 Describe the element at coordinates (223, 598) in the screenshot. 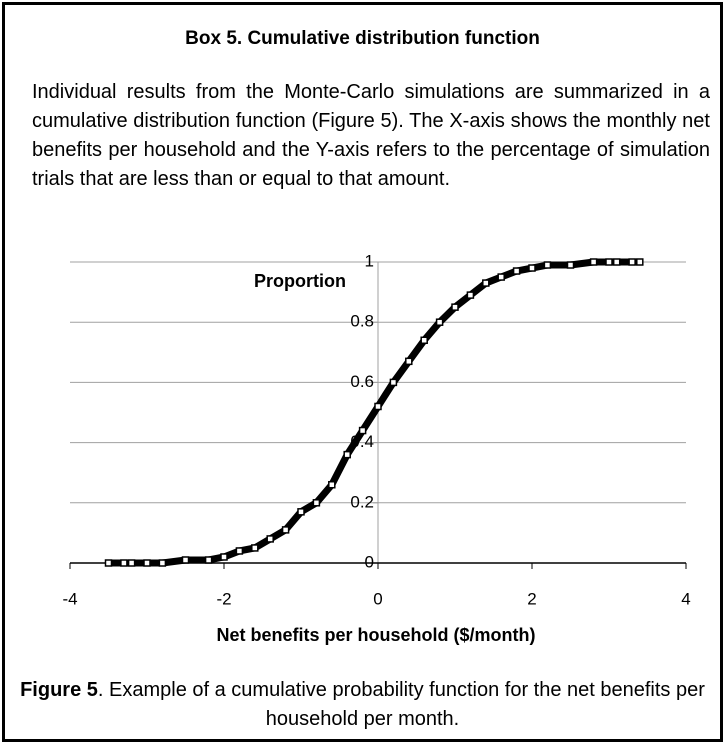

I see `x-tick-label: -2` at that location.